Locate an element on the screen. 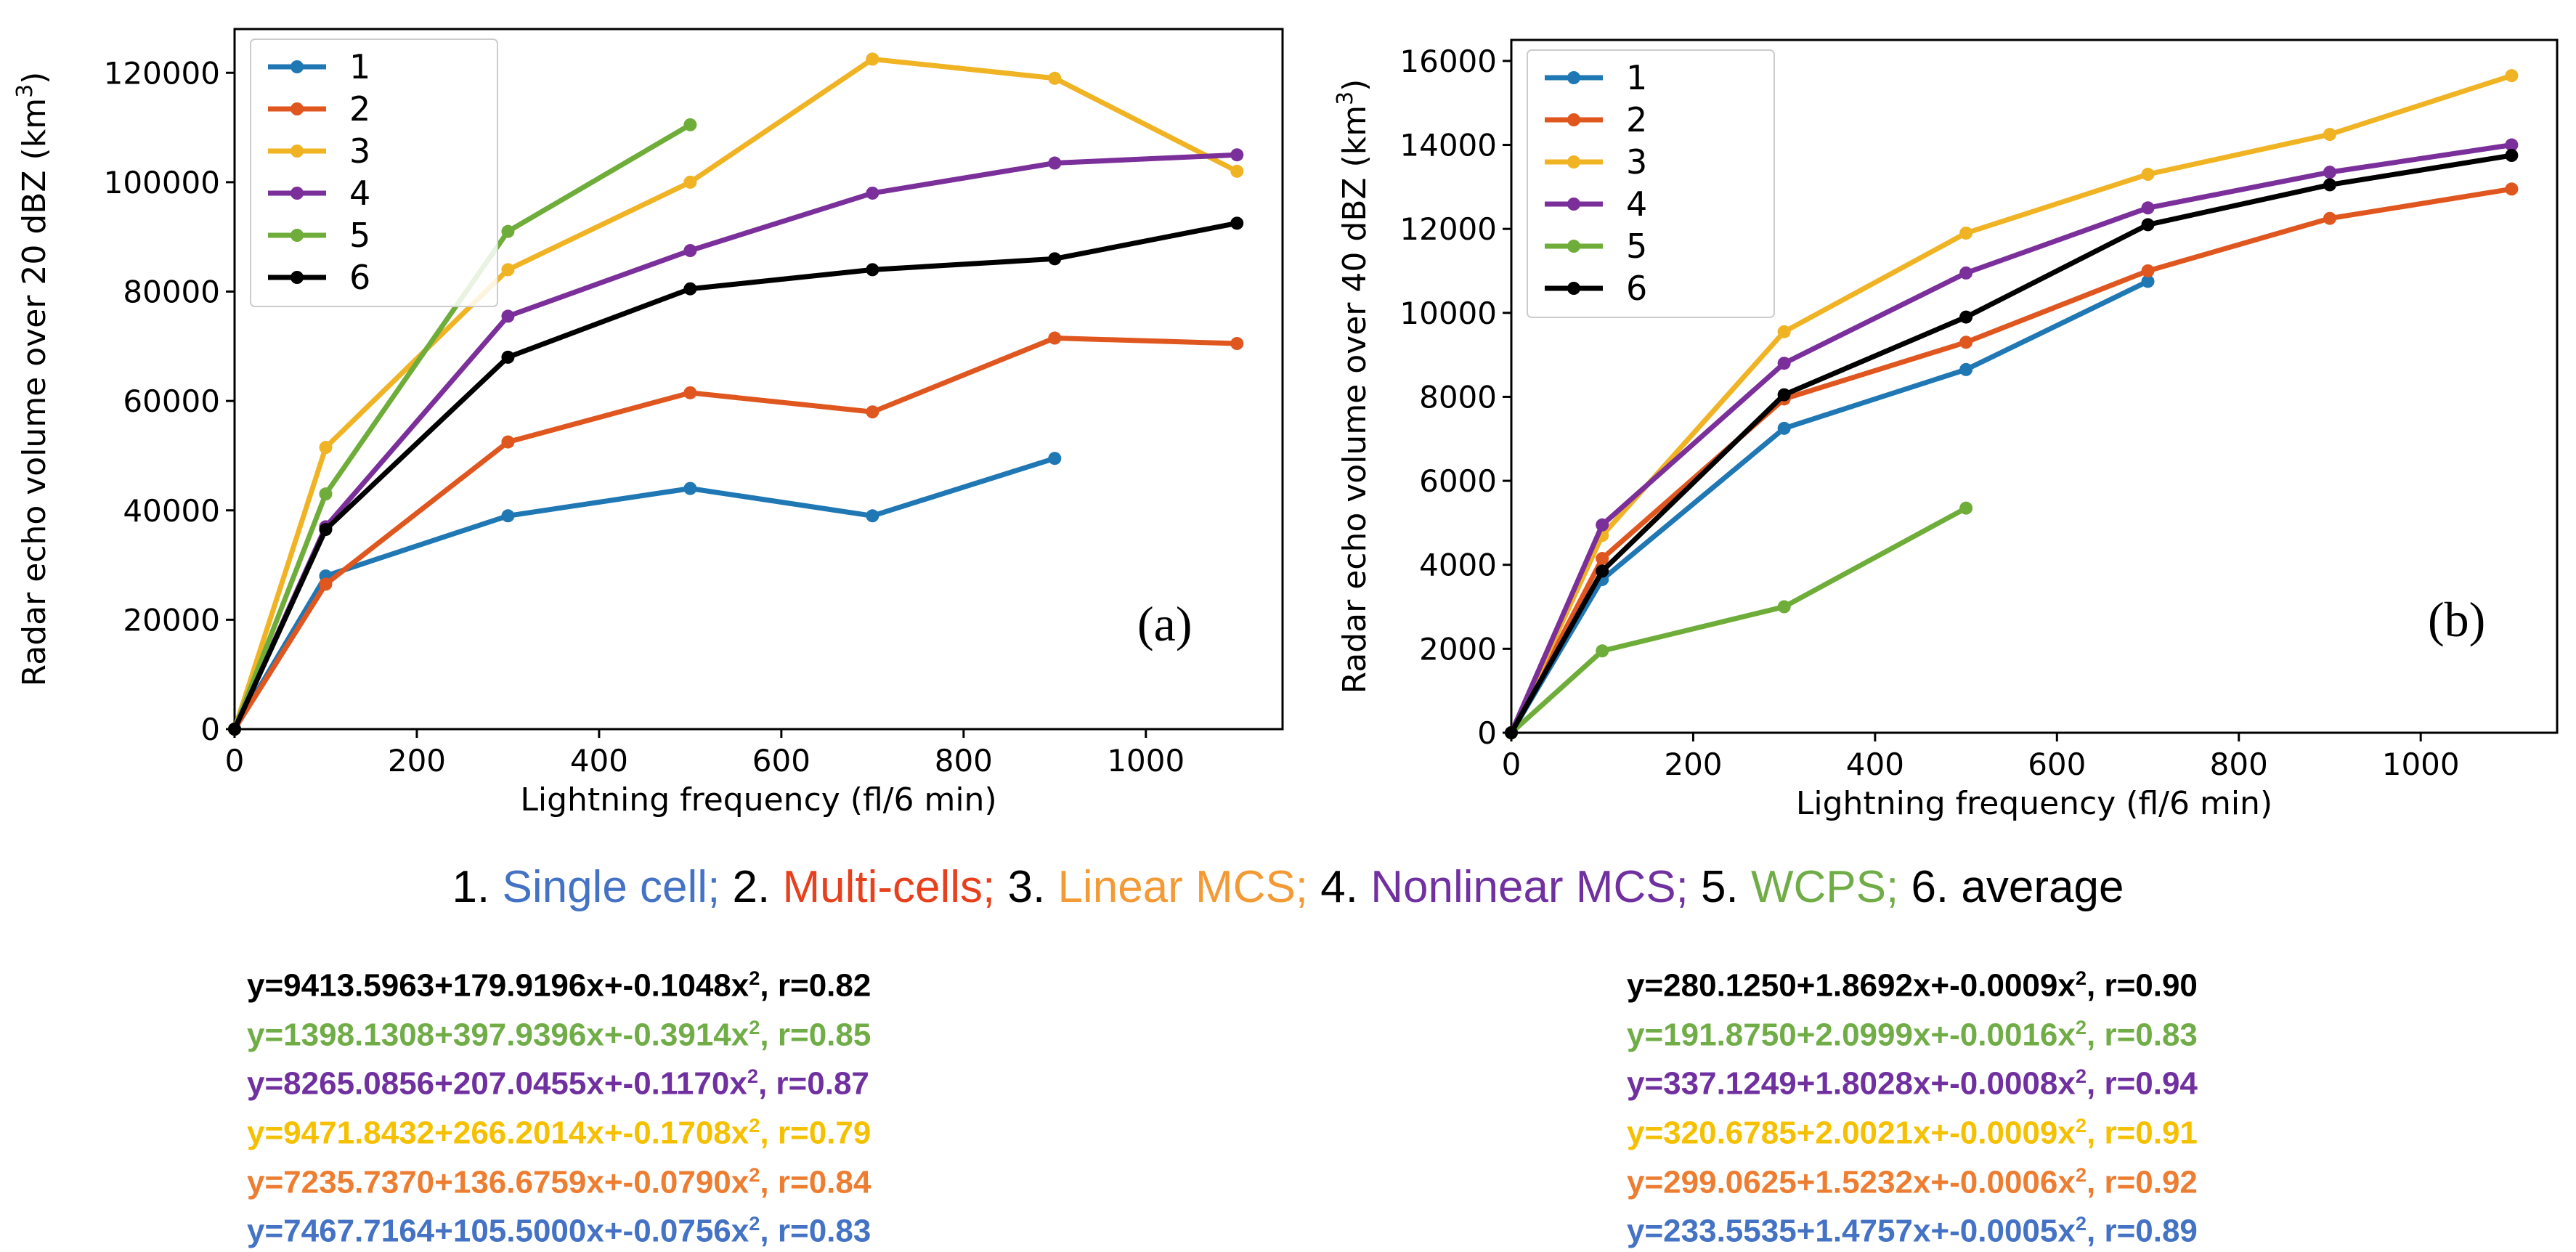  y-tick-label: 2000 is located at coordinates (1458, 649).